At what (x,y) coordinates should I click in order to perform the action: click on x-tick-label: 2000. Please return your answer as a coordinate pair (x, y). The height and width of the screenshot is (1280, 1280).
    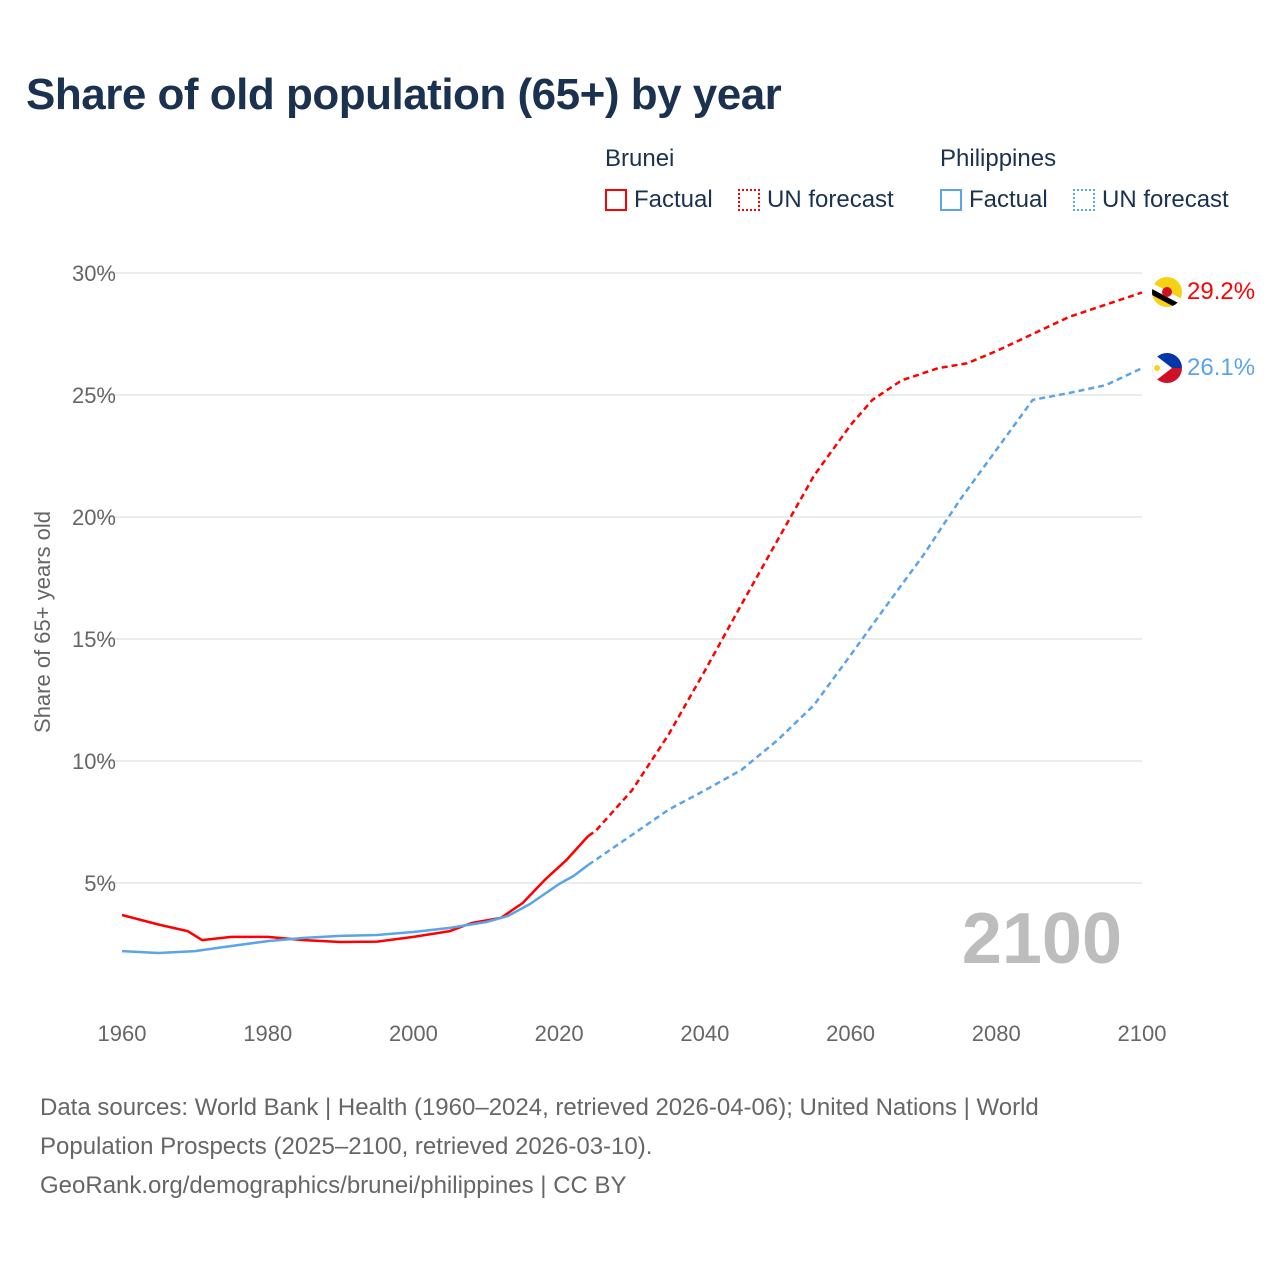
    Looking at the image, I should click on (413, 1033).